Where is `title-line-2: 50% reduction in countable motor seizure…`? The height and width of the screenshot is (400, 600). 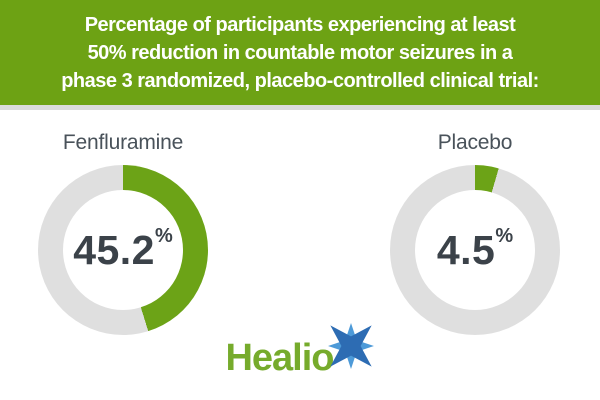 title-line-2: 50% reduction in countable motor seizure… is located at coordinates (300, 52).